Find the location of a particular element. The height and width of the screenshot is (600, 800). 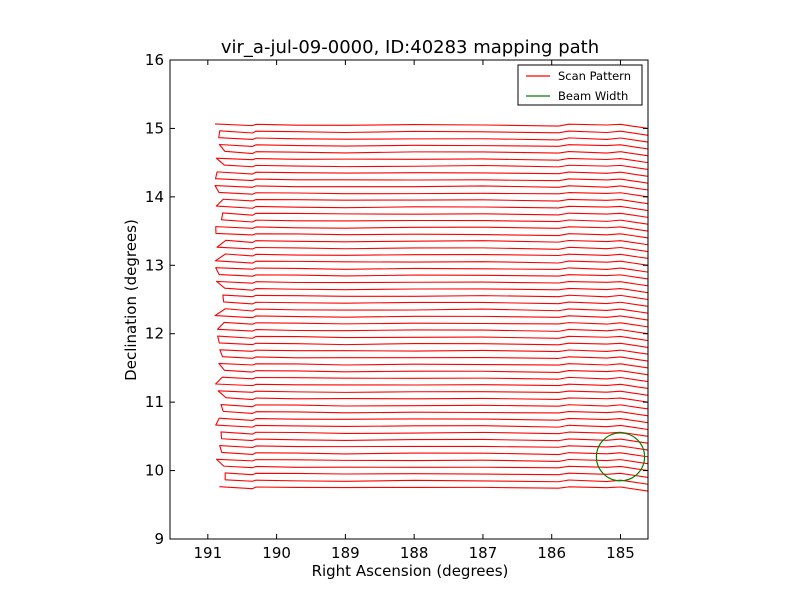

y-axis-label: Declination (degrees) is located at coordinates (131, 300).